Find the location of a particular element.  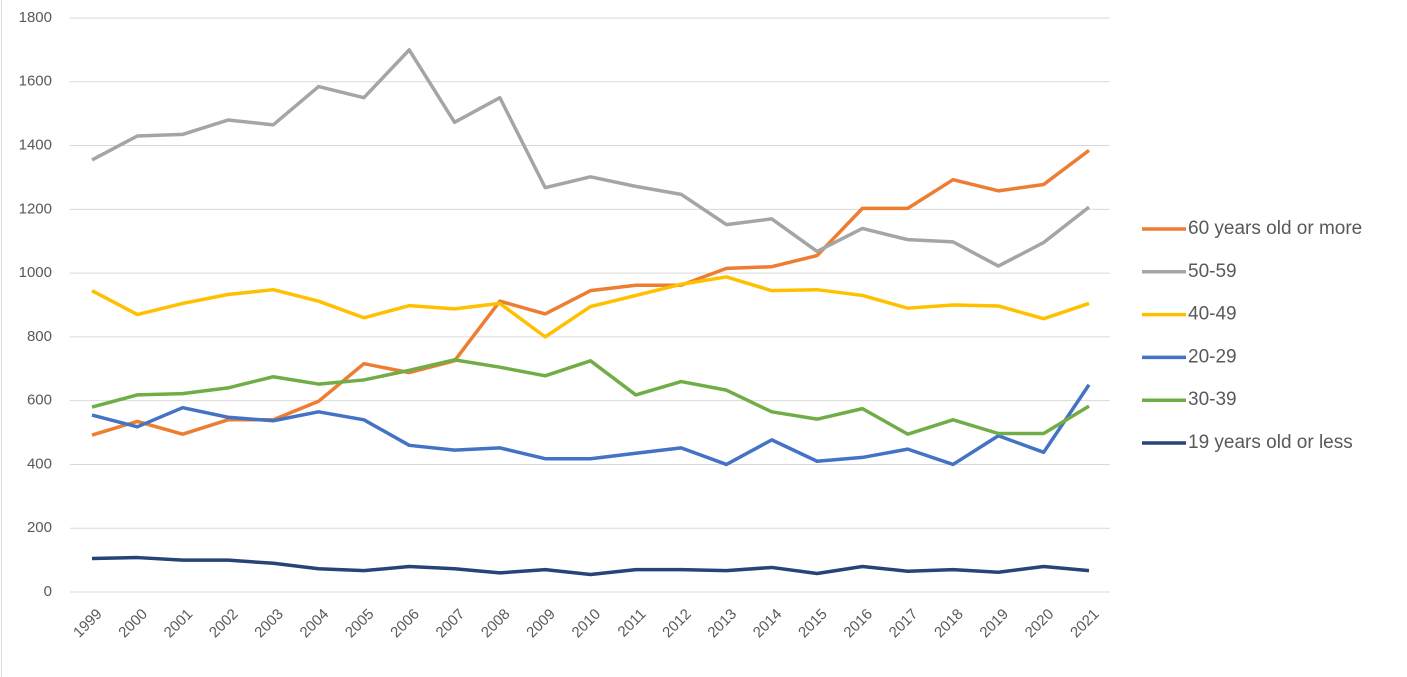

legend-label: 50-59 is located at coordinates (1212, 271).